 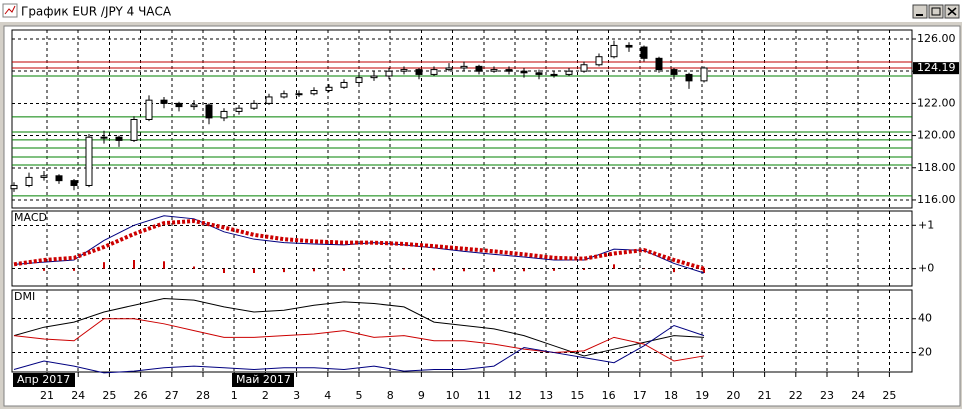 I want to click on minimize-button, so click(x=920, y=11).